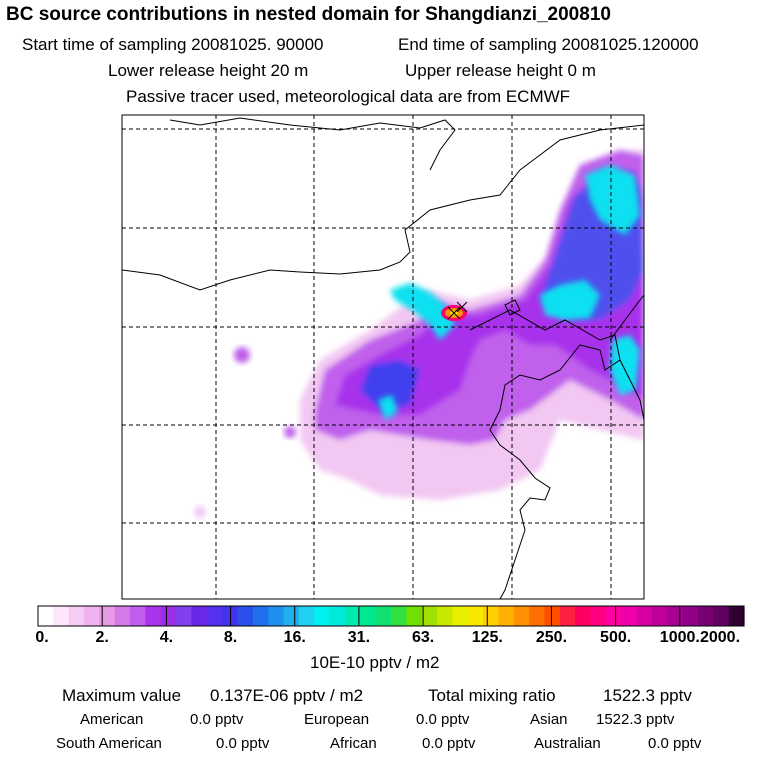 The image size is (768, 768). I want to click on patch-west, so click(242, 355).